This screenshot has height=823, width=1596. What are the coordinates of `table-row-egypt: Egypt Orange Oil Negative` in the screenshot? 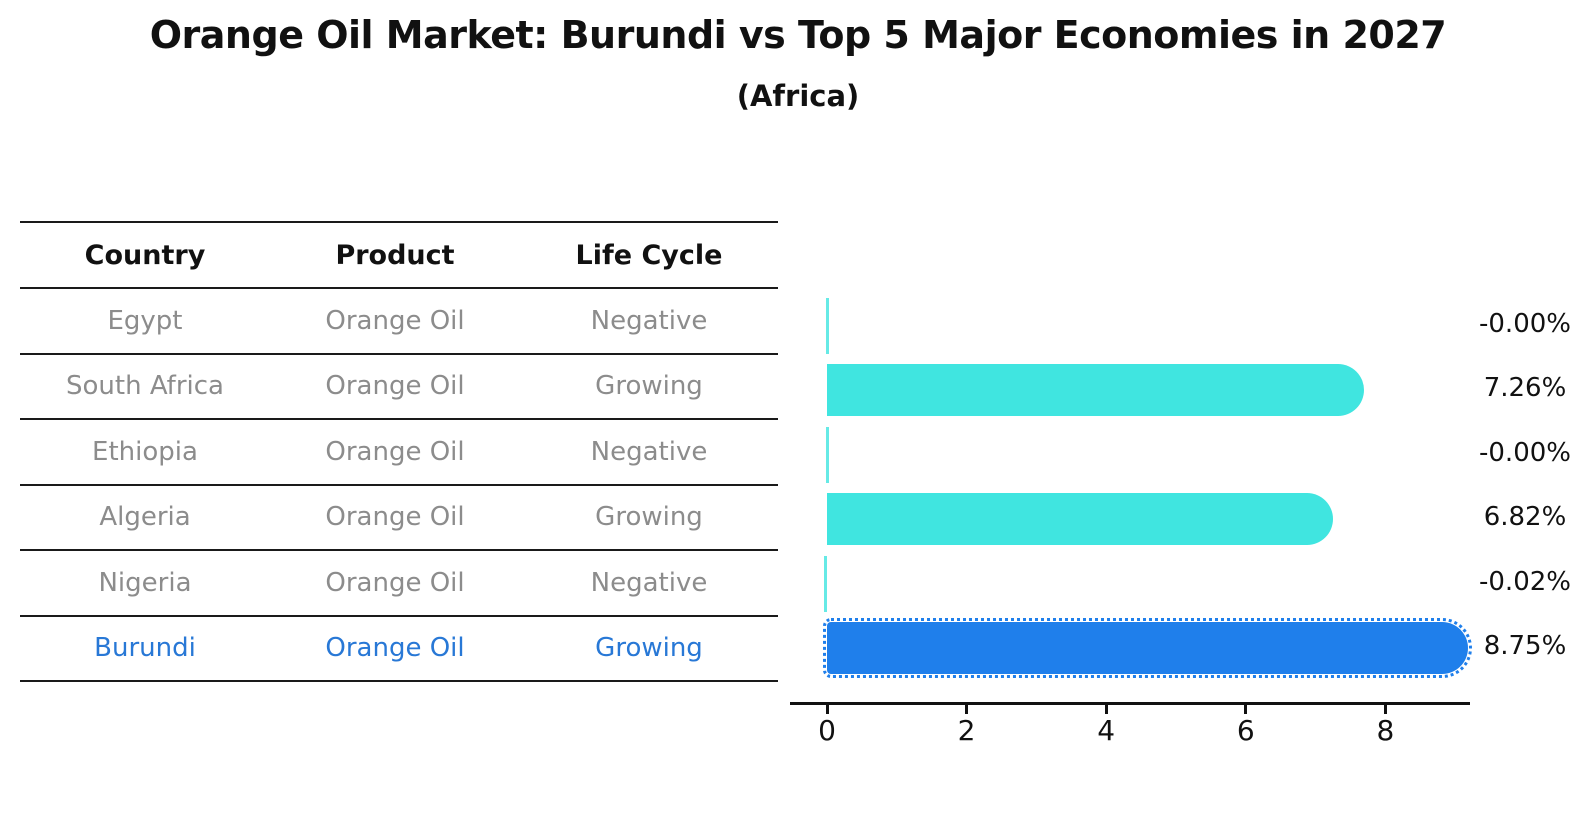 It's located at (399, 322).